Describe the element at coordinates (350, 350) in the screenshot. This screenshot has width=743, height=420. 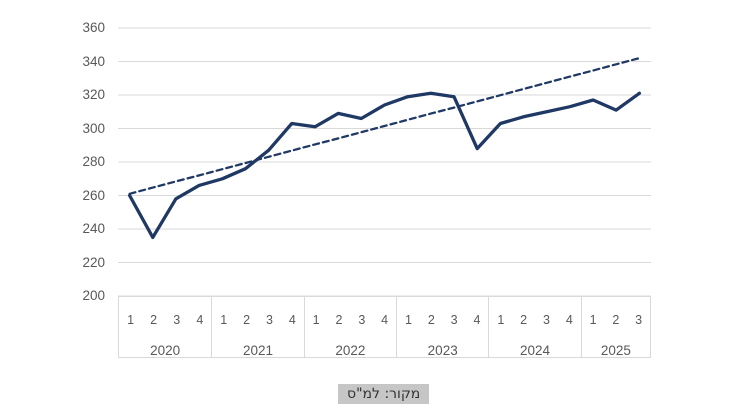
I see `year-label: 2022` at that location.